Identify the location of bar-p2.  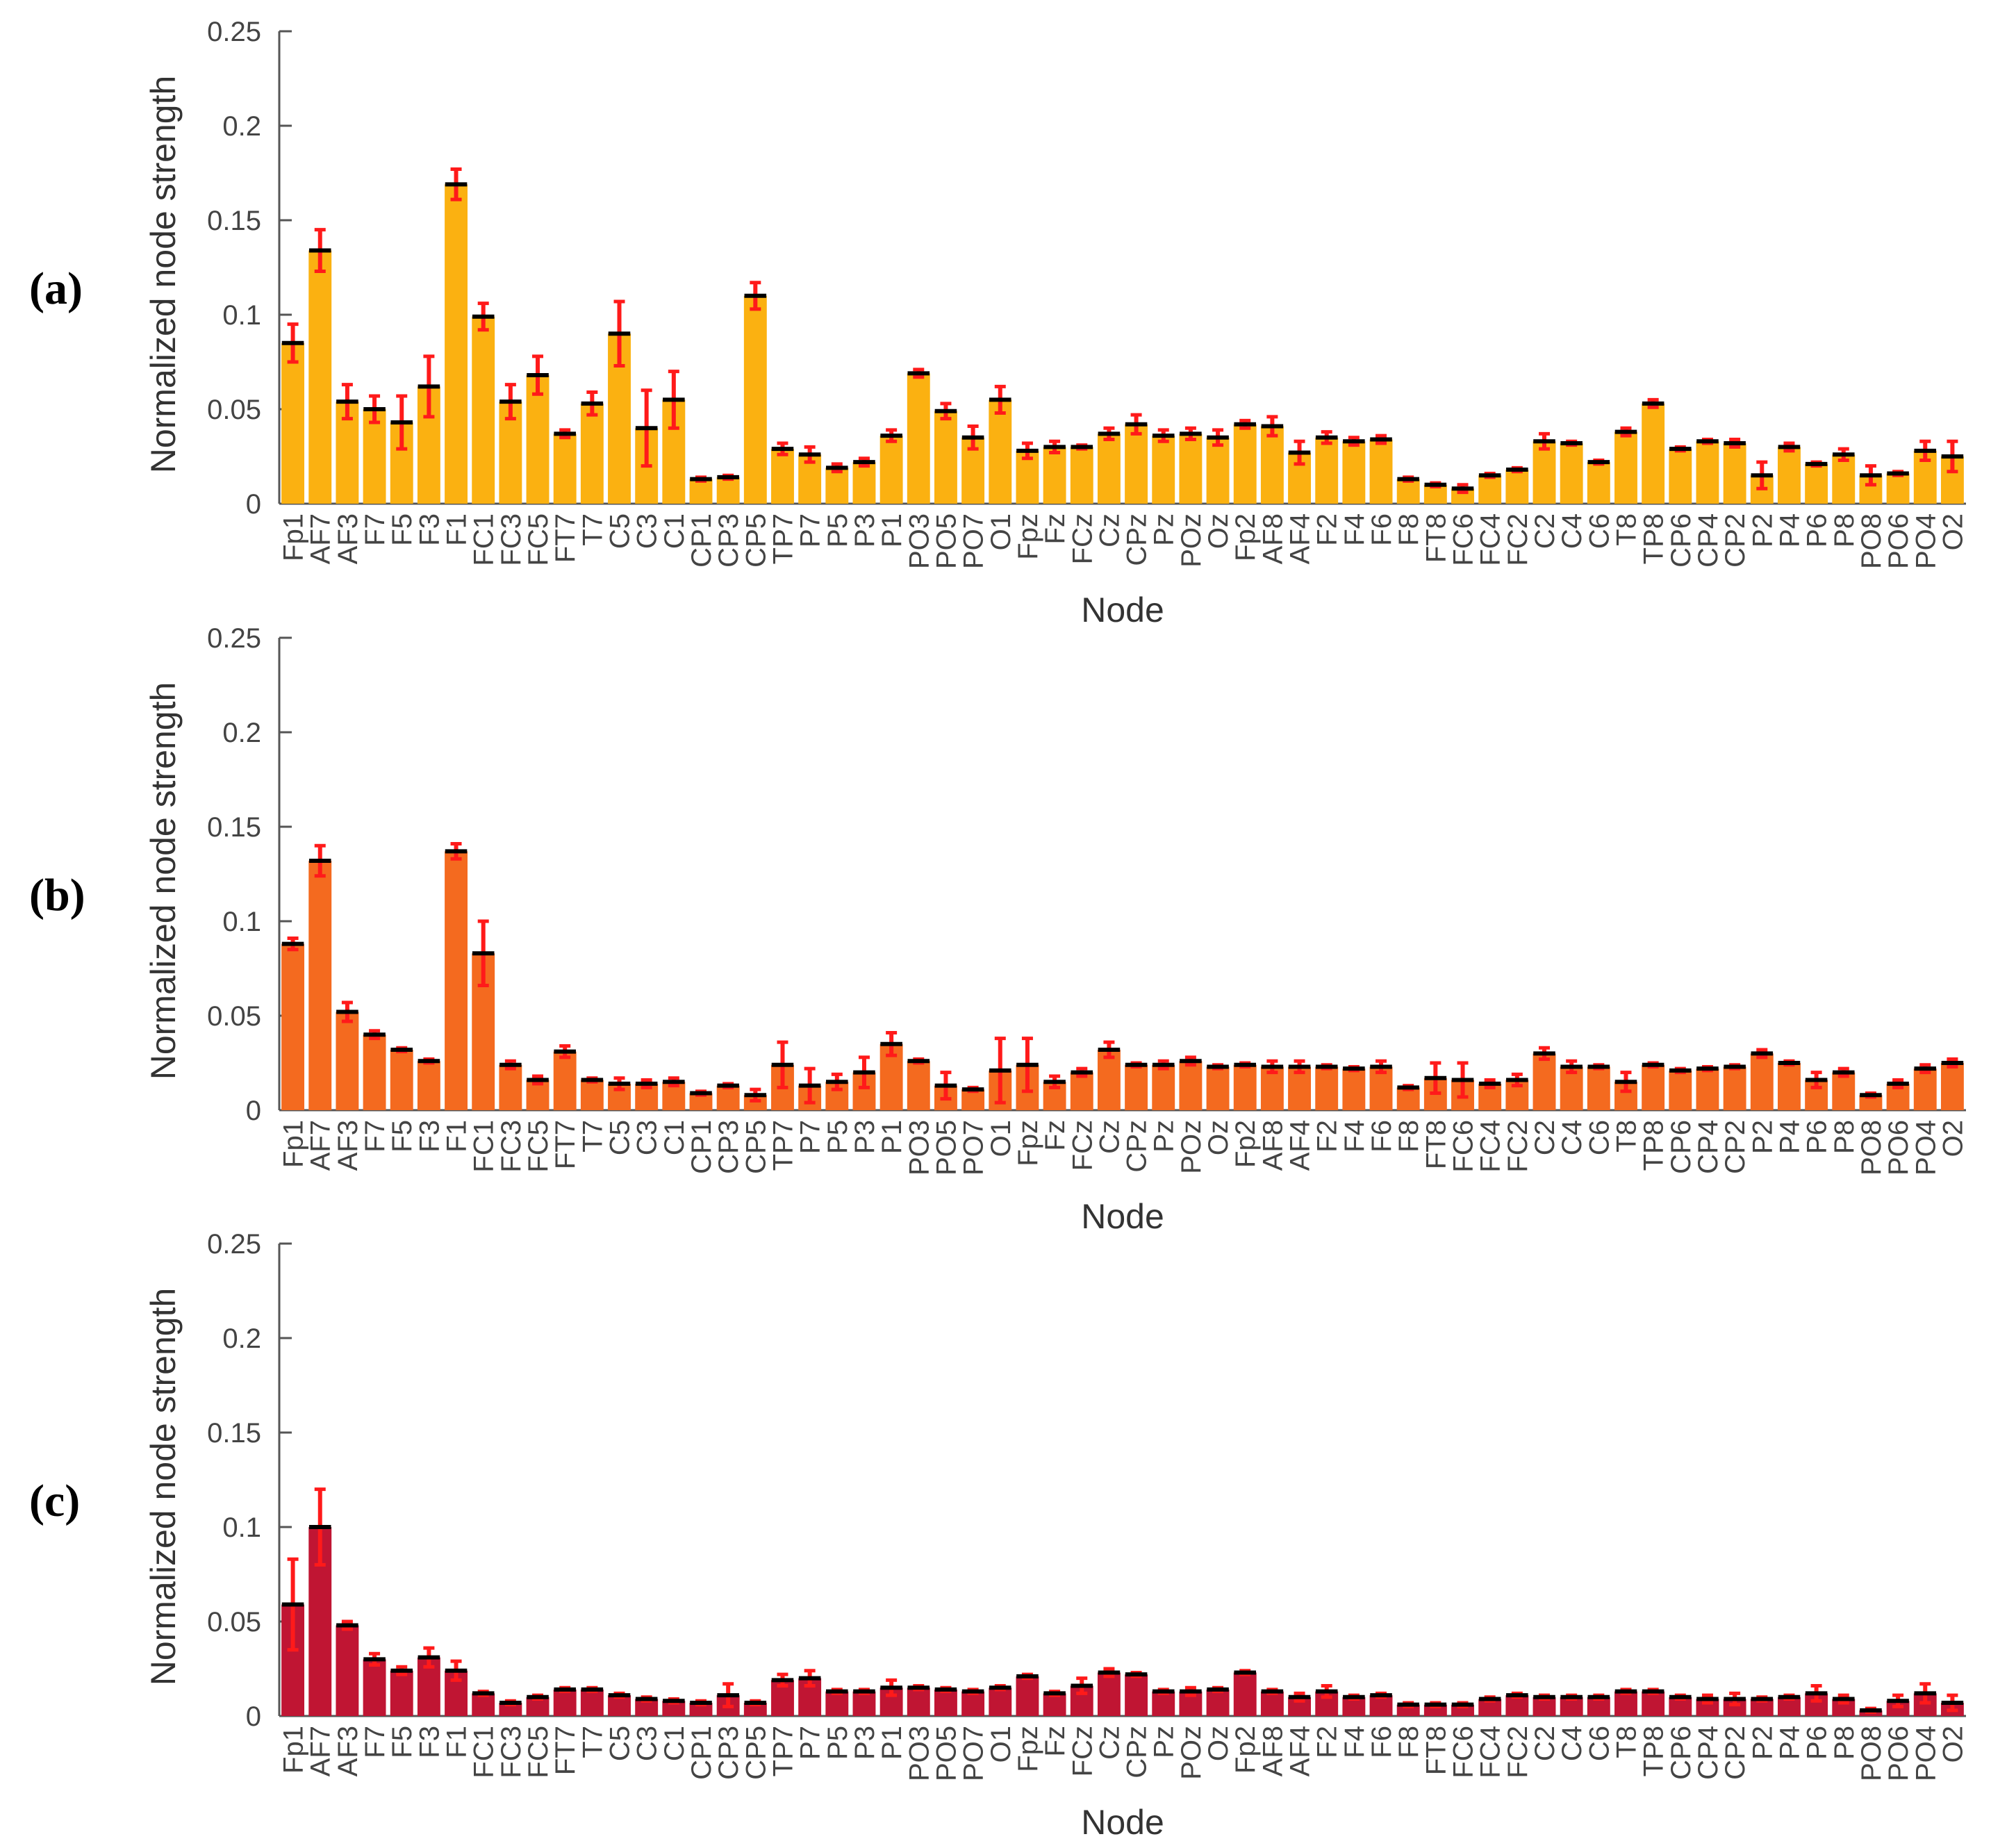
(1762, 1081).